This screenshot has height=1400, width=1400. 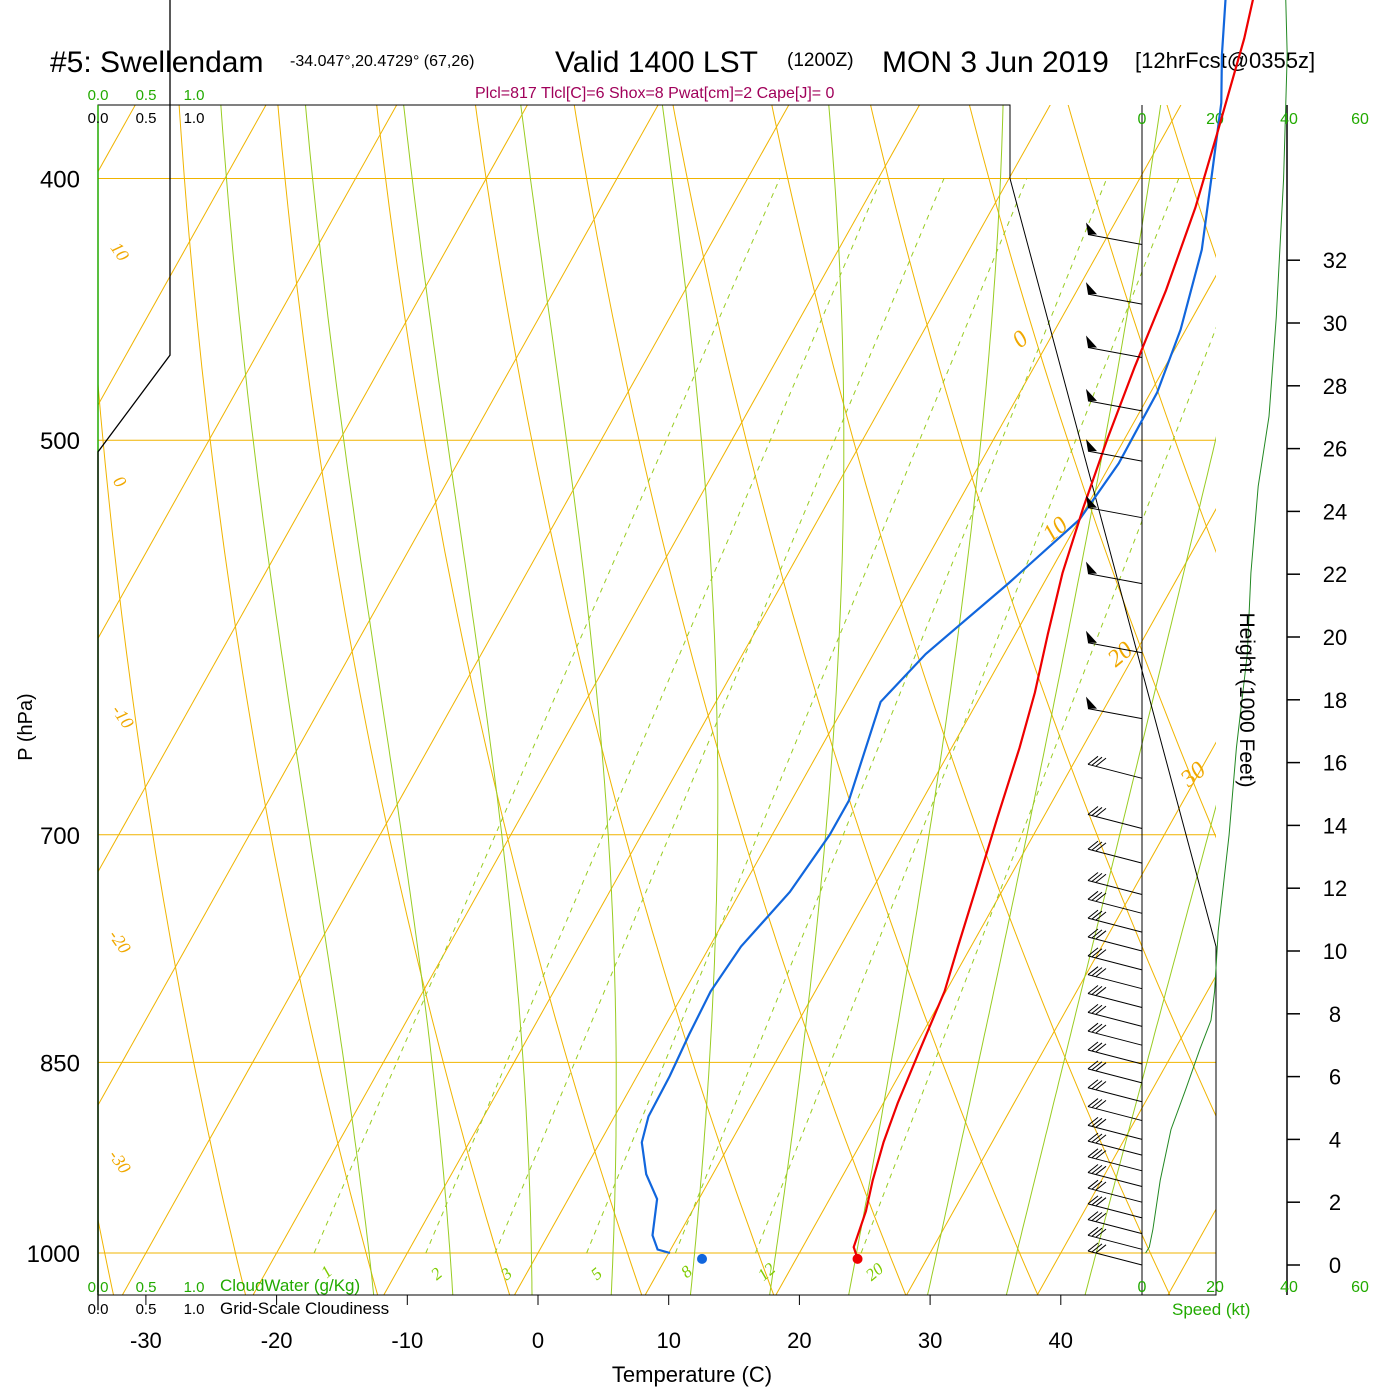 What do you see at coordinates (1142, 1287) in the screenshot?
I see `speed-tick-bottom: 0` at bounding box center [1142, 1287].